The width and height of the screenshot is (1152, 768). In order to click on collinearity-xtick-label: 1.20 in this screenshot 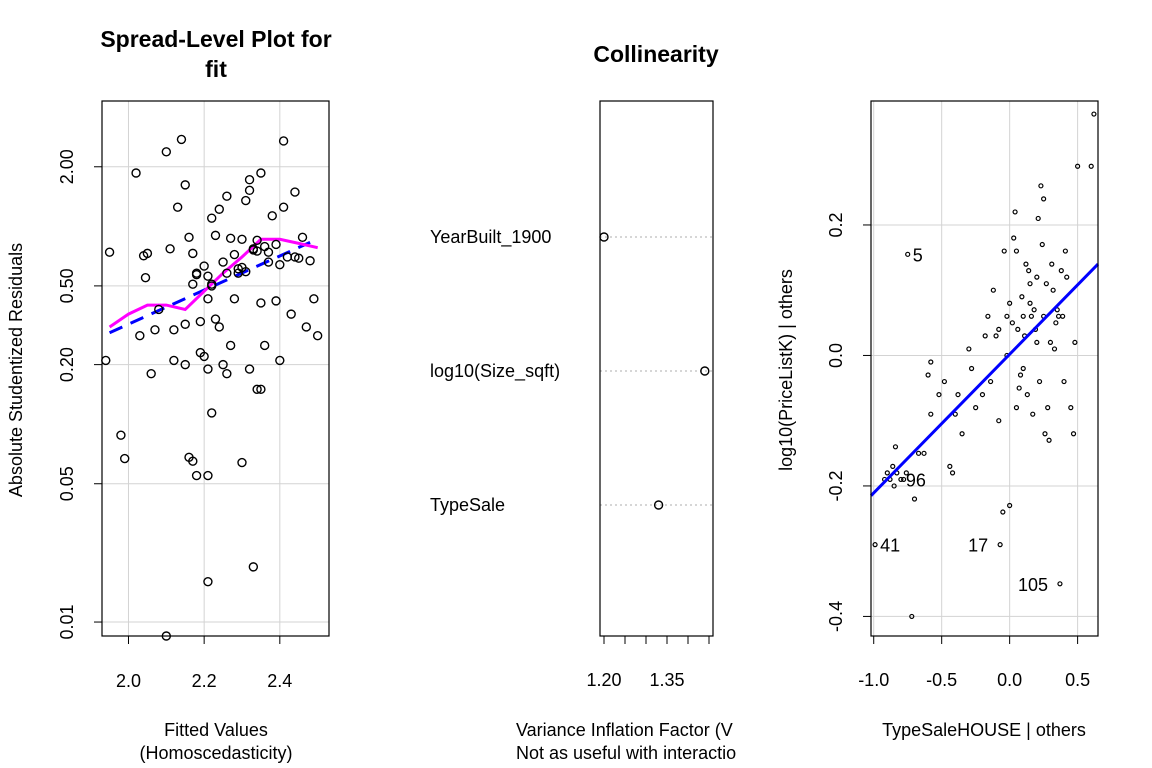, I will do `click(603, 680)`.